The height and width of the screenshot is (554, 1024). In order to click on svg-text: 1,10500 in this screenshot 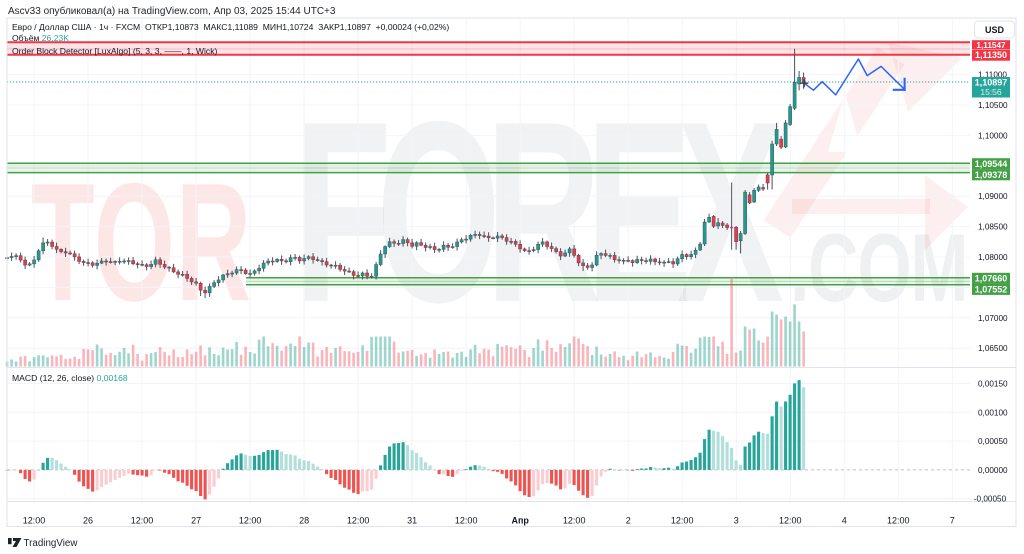, I will do `click(993, 105)`.